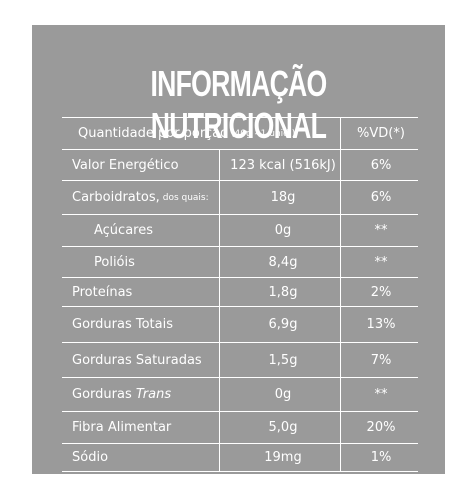  What do you see at coordinates (263, 133) in the screenshot?
I see `portion-size: (40g - 1 unid.)` at bounding box center [263, 133].